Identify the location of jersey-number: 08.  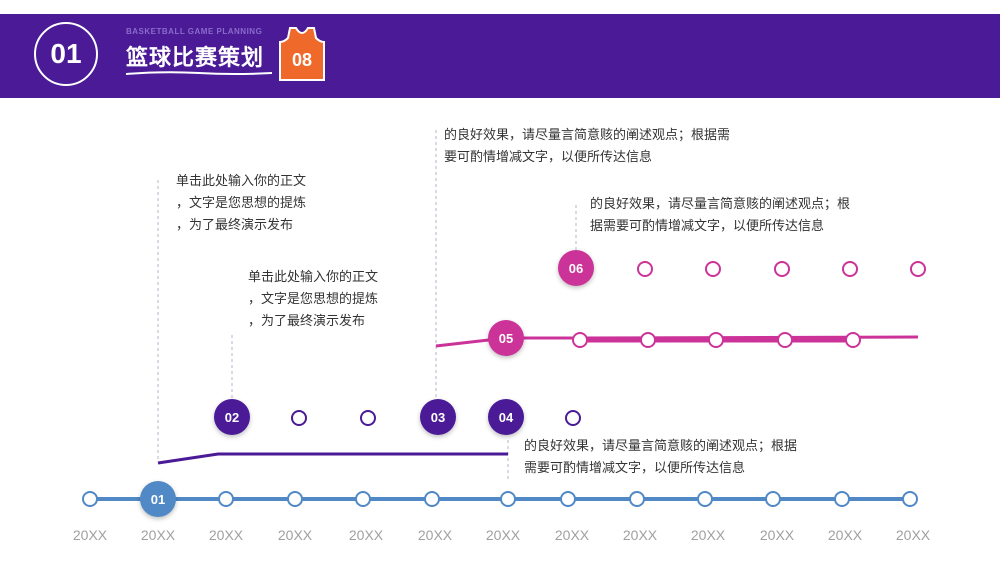
(302, 60).